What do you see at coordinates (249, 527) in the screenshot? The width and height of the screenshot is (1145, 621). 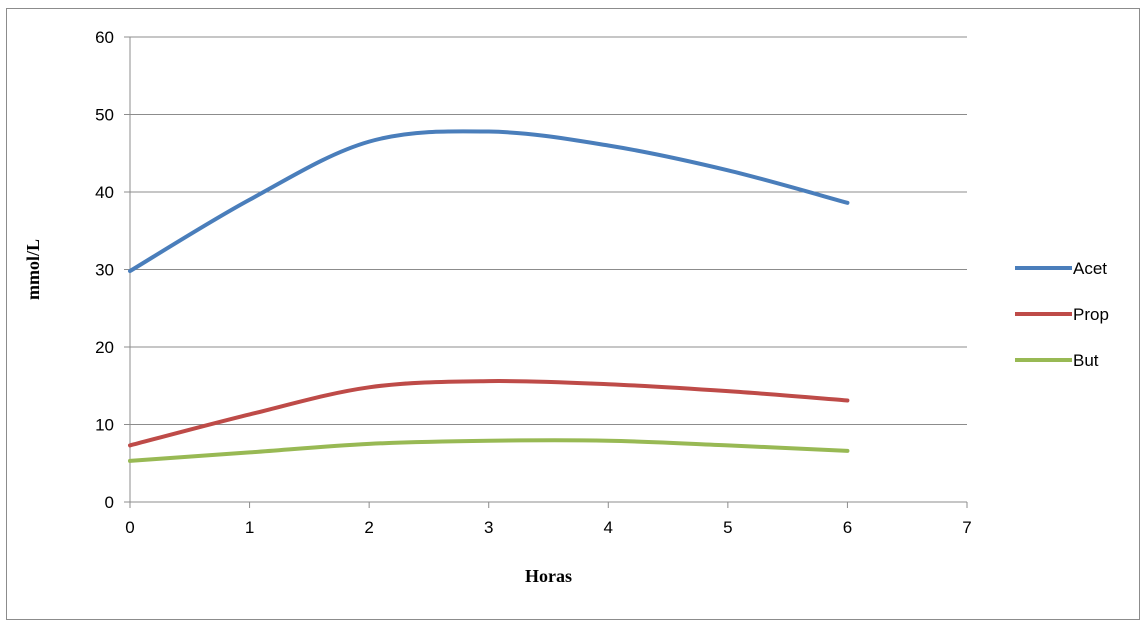 I see `x-tick-label: 1` at bounding box center [249, 527].